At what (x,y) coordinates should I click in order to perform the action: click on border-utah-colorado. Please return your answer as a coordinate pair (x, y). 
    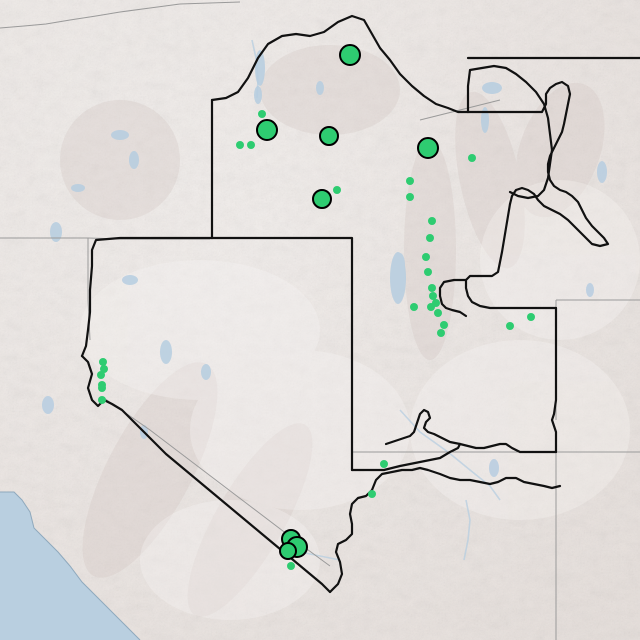
    Looking at the image, I should click on (554, 380).